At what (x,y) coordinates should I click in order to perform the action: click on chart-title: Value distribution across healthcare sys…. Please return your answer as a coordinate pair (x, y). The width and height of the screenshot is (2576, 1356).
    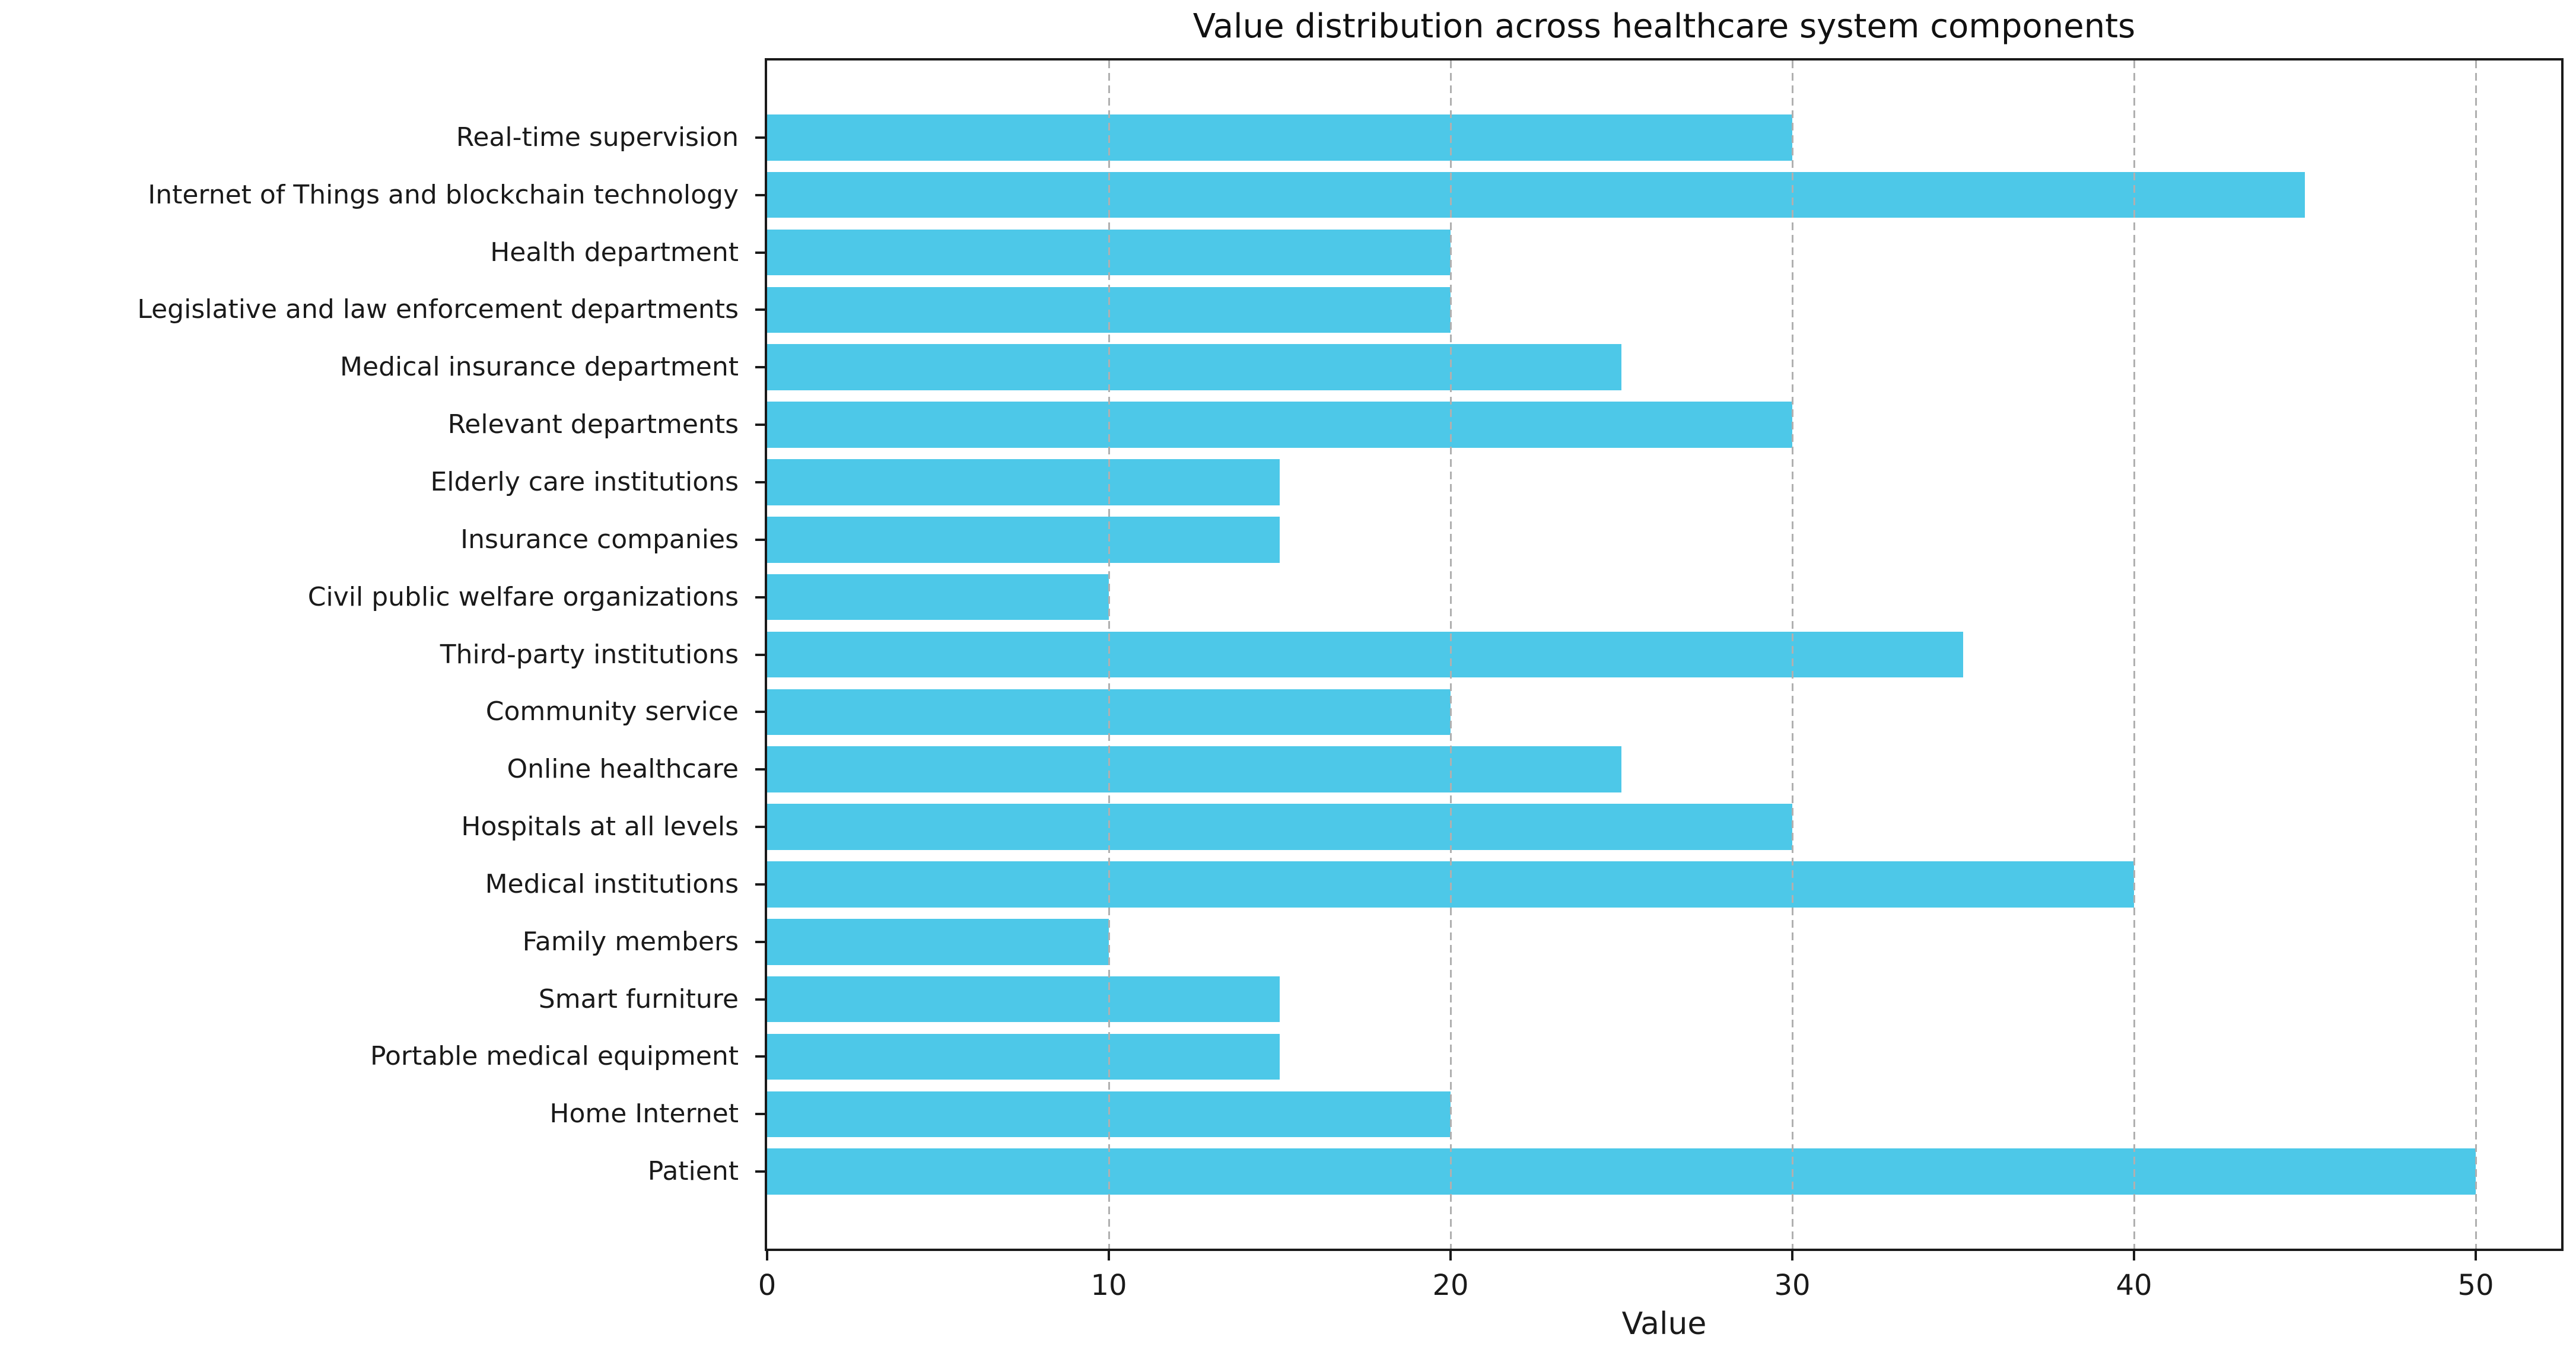
    Looking at the image, I should click on (1664, 27).